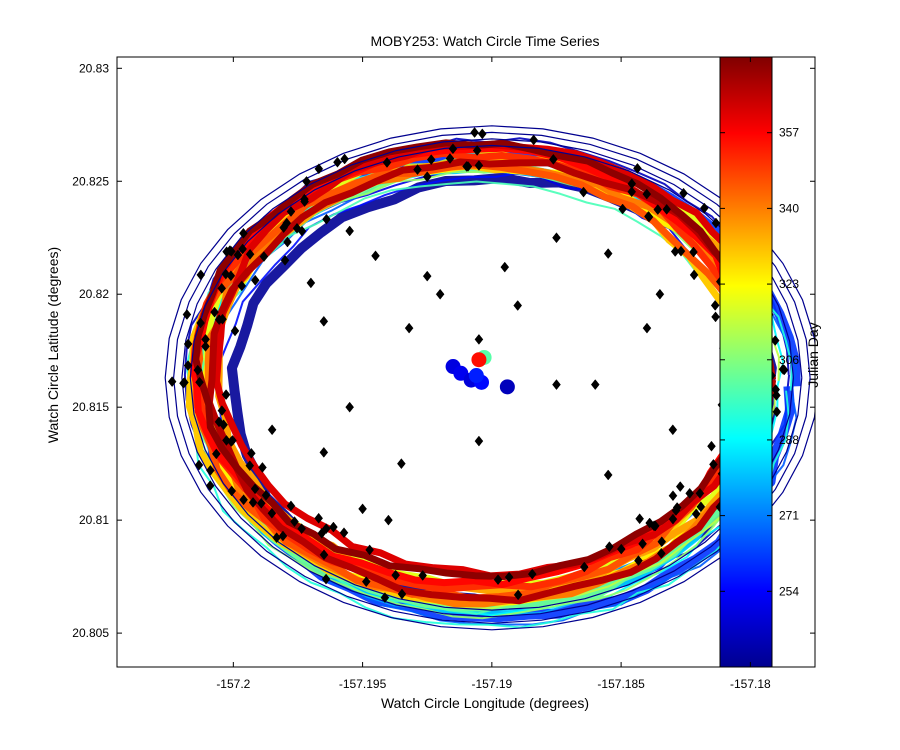 The width and height of the screenshot is (900, 750). Describe the element at coordinates (621, 684) in the screenshot. I see `x-tick-label: -157.185` at that location.